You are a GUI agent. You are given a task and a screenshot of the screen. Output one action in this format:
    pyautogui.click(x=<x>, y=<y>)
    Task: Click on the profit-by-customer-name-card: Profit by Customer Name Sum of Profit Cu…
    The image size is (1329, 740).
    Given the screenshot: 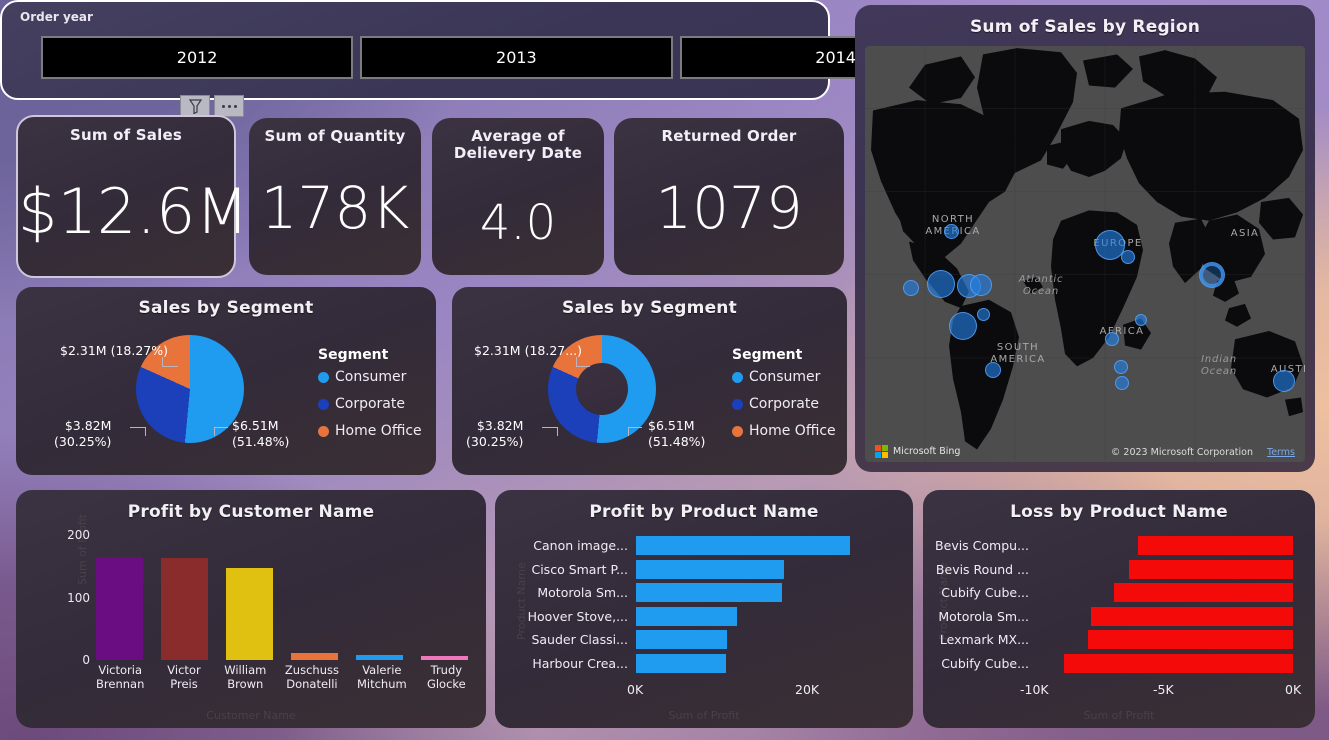 What is the action you would take?
    pyautogui.click(x=251, y=609)
    